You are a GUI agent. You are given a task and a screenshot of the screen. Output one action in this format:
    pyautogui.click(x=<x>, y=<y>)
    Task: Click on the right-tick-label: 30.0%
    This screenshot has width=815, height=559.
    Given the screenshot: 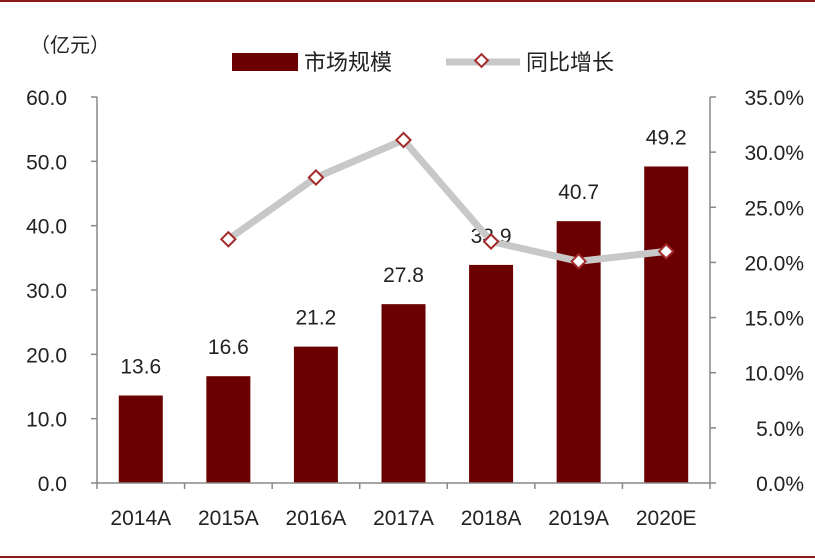 What is the action you would take?
    pyautogui.click(x=774, y=153)
    